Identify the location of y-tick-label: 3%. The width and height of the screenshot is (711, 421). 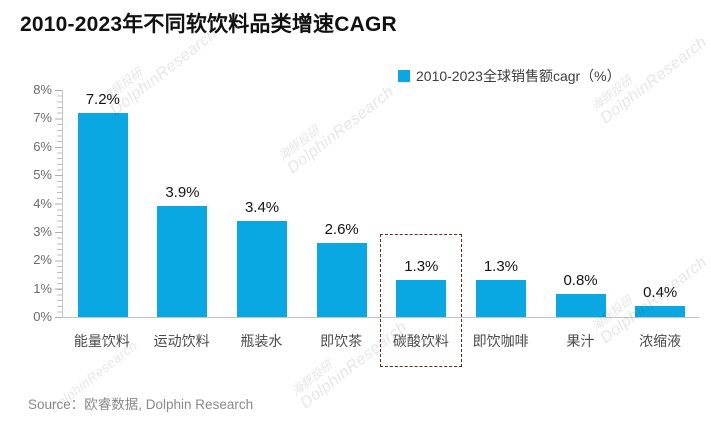
(42, 231).